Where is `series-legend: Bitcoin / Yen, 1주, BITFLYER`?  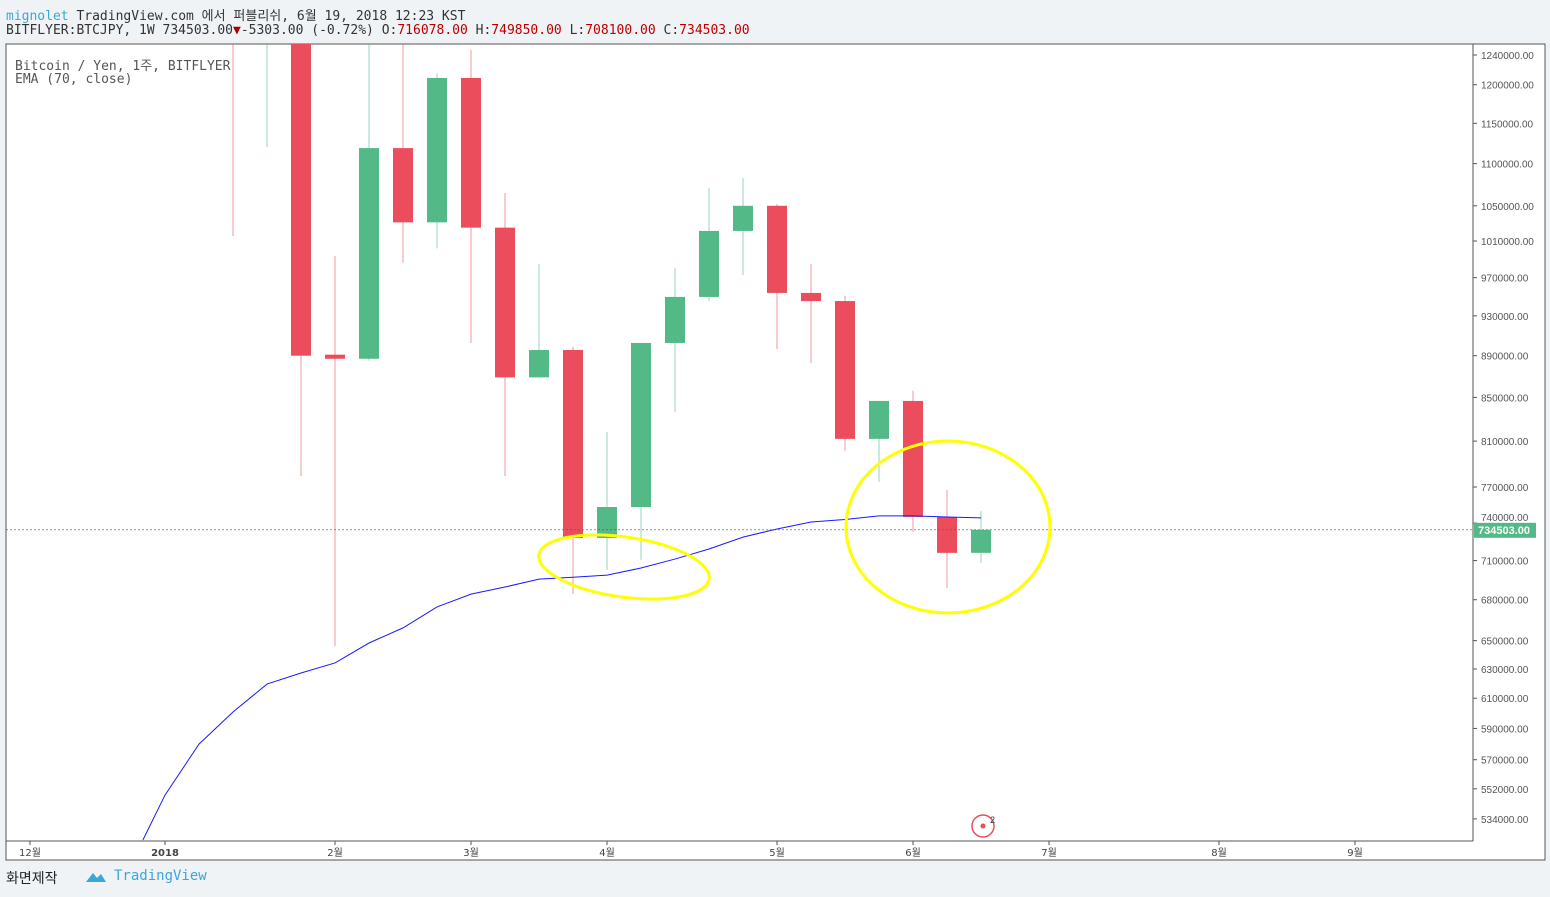
series-legend: Bitcoin / Yen, 1주, BITFLYER is located at coordinates (123, 66).